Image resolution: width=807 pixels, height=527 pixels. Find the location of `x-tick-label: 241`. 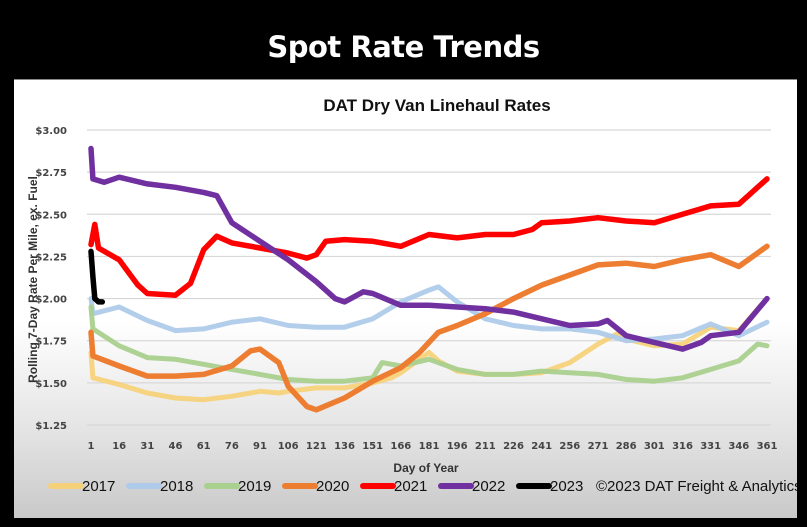

x-tick-label: 241 is located at coordinates (541, 446).